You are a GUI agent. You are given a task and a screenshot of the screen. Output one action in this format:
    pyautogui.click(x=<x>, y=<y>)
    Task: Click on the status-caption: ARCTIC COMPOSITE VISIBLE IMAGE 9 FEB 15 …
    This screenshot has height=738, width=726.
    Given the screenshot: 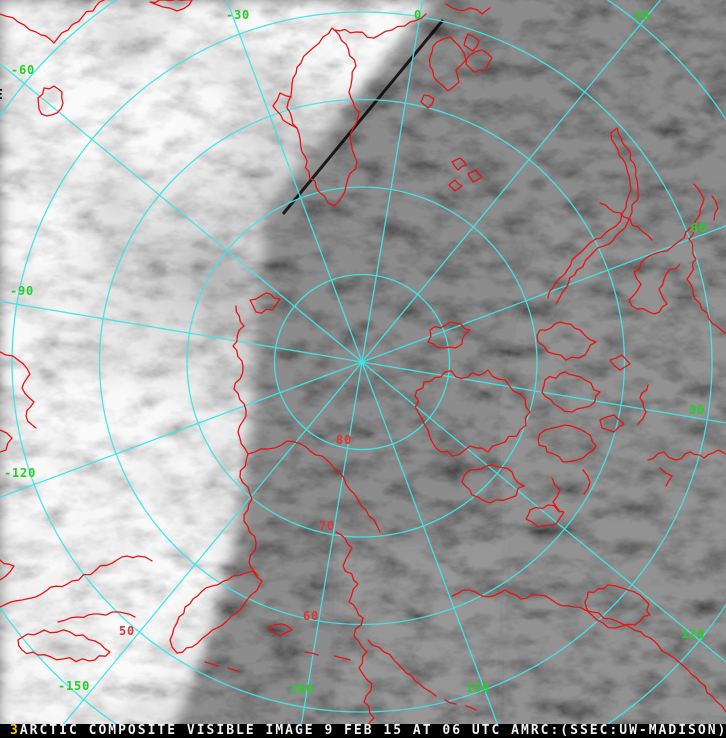 What is the action you would take?
    pyautogui.click(x=372, y=730)
    